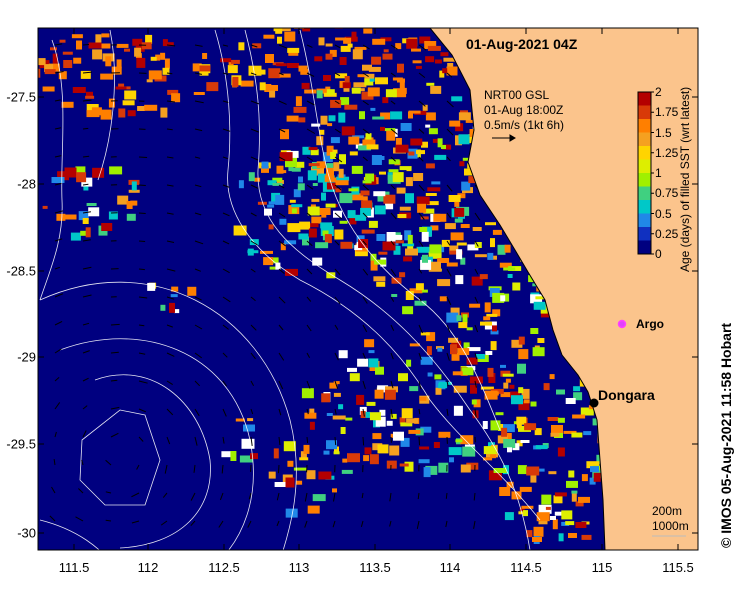  Describe the element at coordinates (26, 184) in the screenshot. I see `y-tick-label: -28` at that location.